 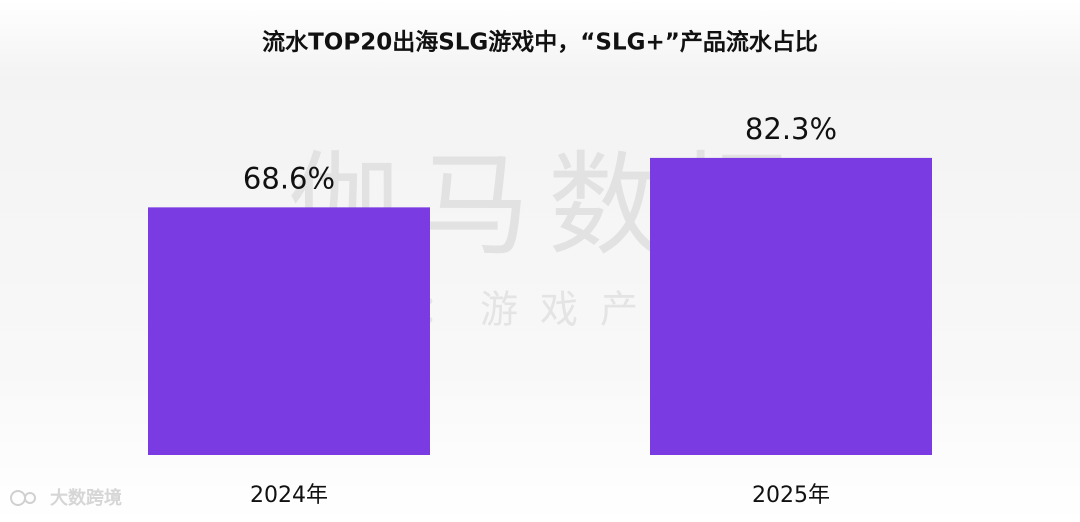 I want to click on x-tick-label: 2025年, so click(x=791, y=495).